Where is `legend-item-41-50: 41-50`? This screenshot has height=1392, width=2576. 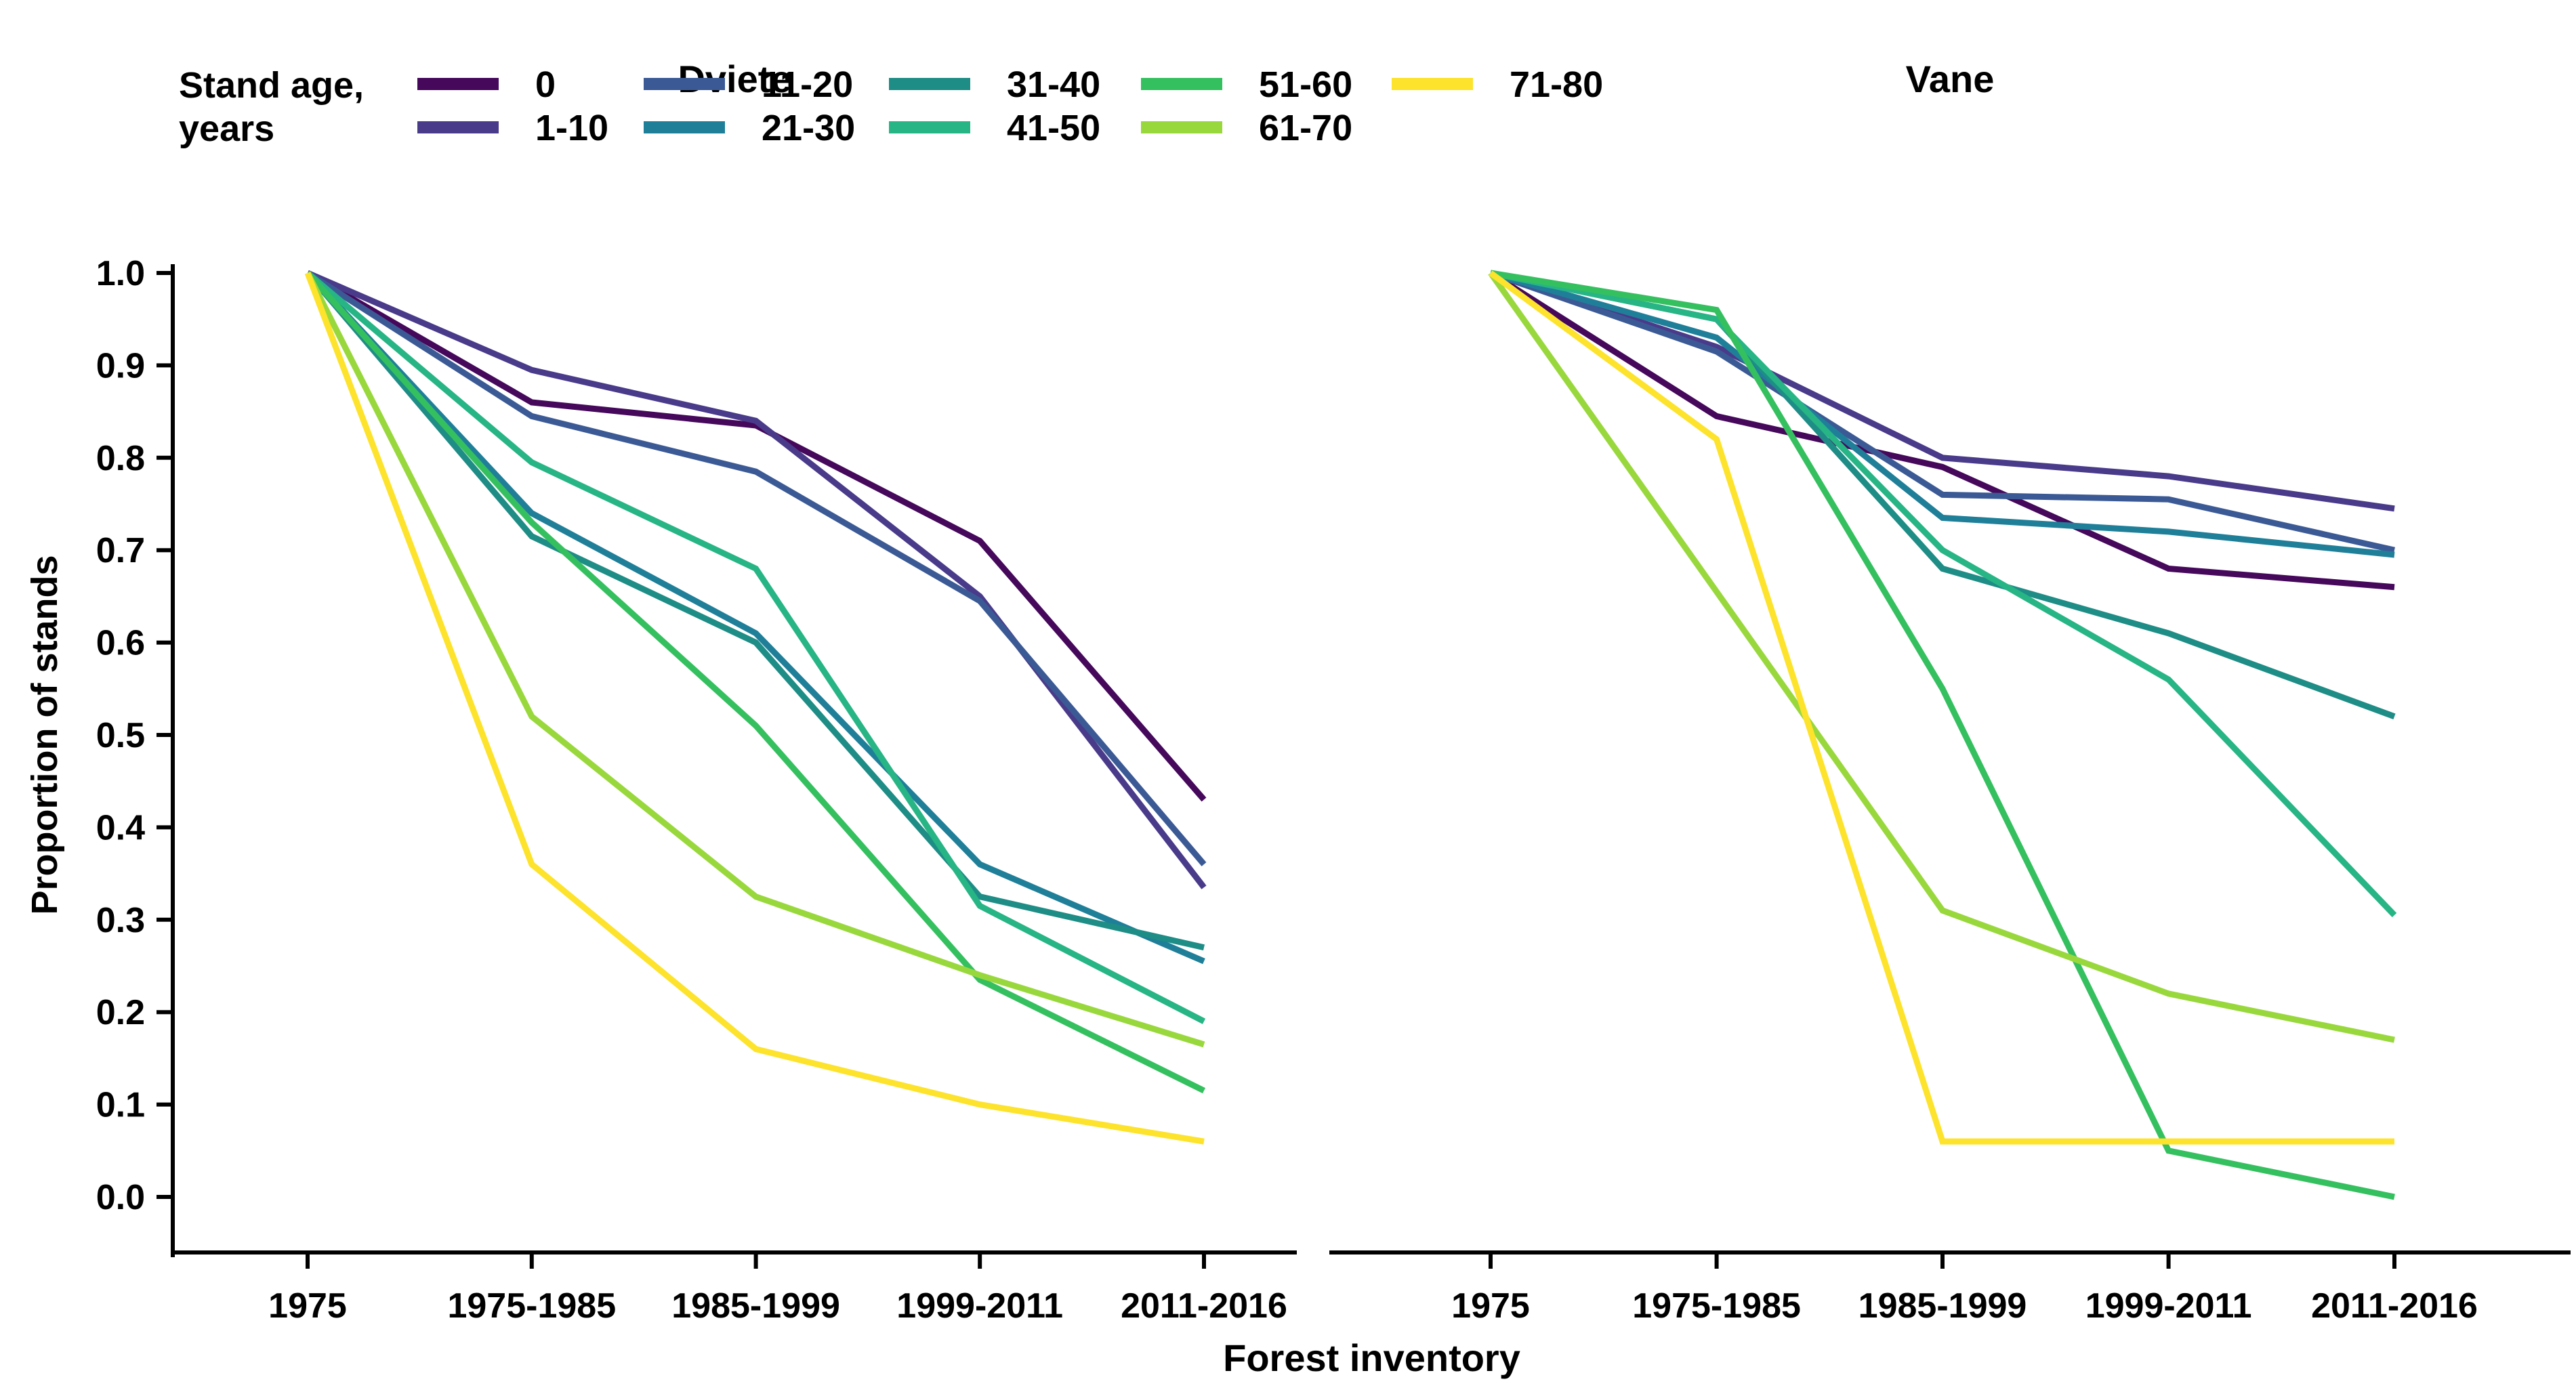
legend-item-41-50: 41-50 is located at coordinates (994, 128).